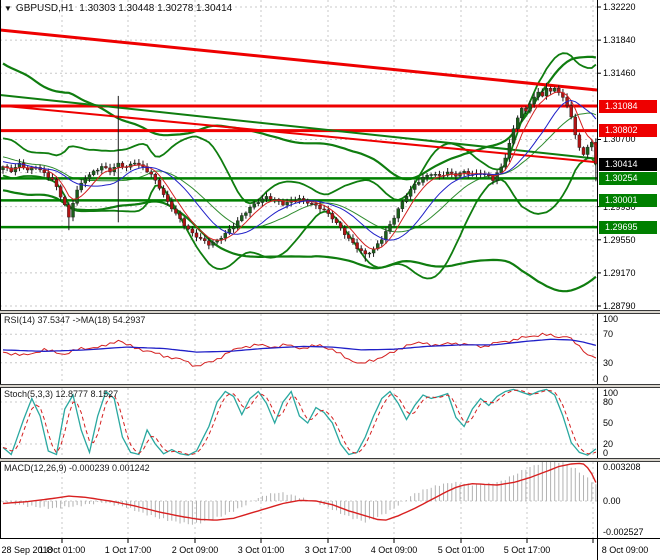 The image size is (660, 560). I want to click on rsi-indicator-label: RSI(14) 37.5347 ->MA(18) 54.2937, so click(75, 320).